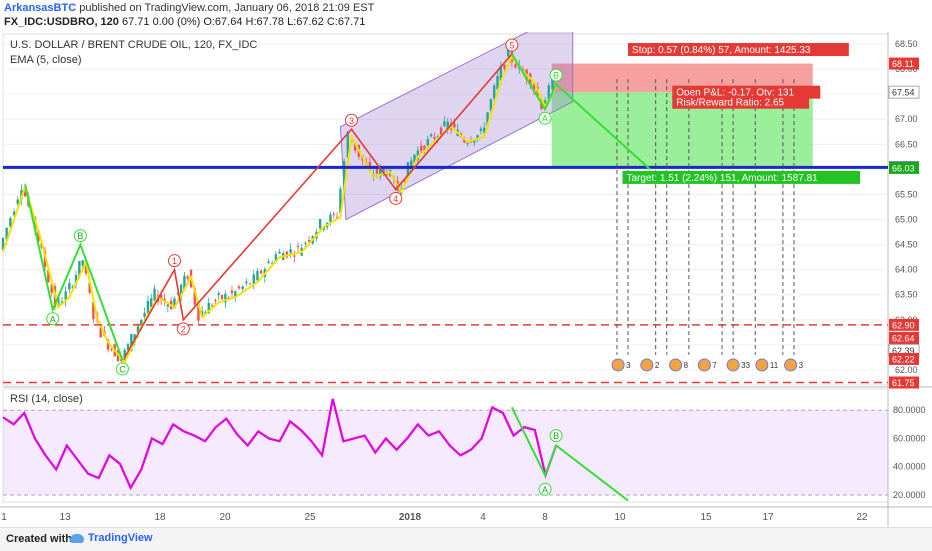 The height and width of the screenshot is (551, 932). What do you see at coordinates (909, 410) in the screenshot?
I see `rsi-y-tick: 80.0000` at bounding box center [909, 410].